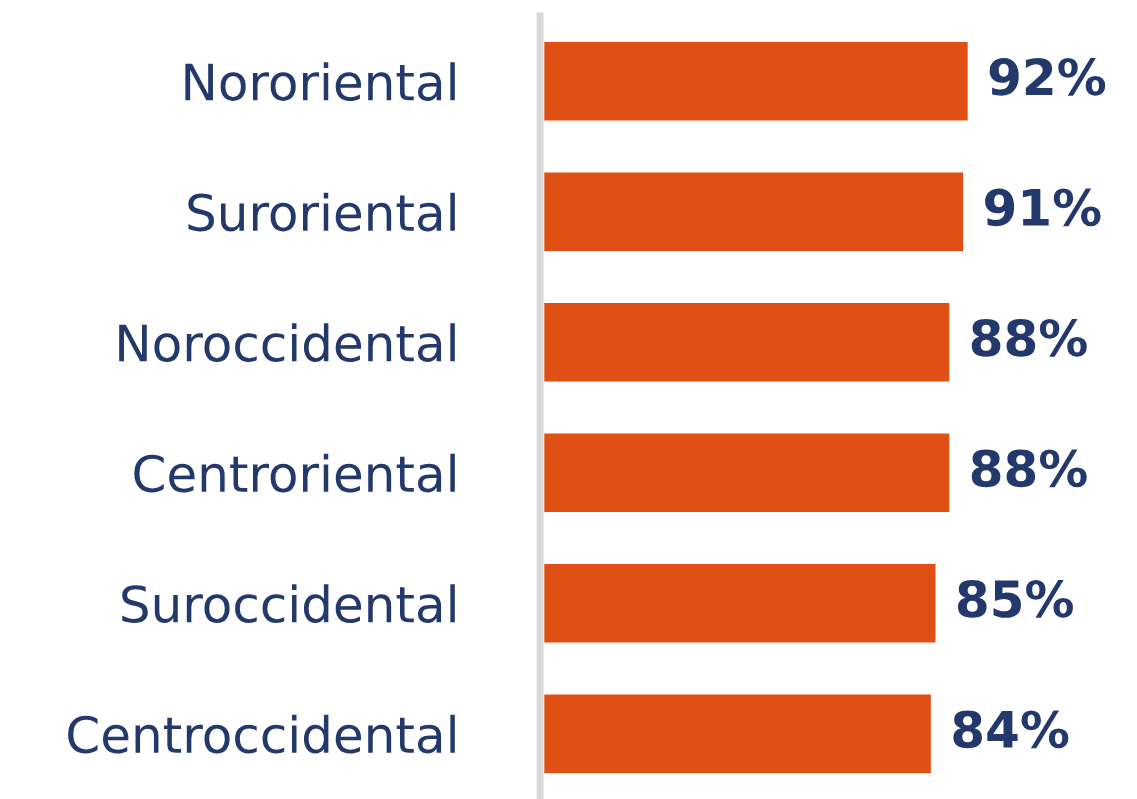  Describe the element at coordinates (1047, 76) in the screenshot. I see `data-label: 92%` at that location.